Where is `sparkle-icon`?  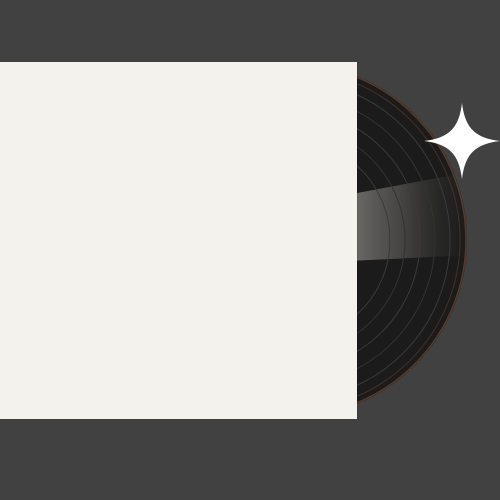 sparkle-icon is located at coordinates (462, 141).